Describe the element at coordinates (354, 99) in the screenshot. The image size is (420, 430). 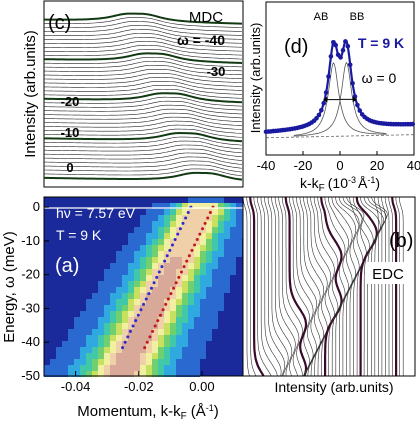
I see `fwhm-arrowhead` at that location.